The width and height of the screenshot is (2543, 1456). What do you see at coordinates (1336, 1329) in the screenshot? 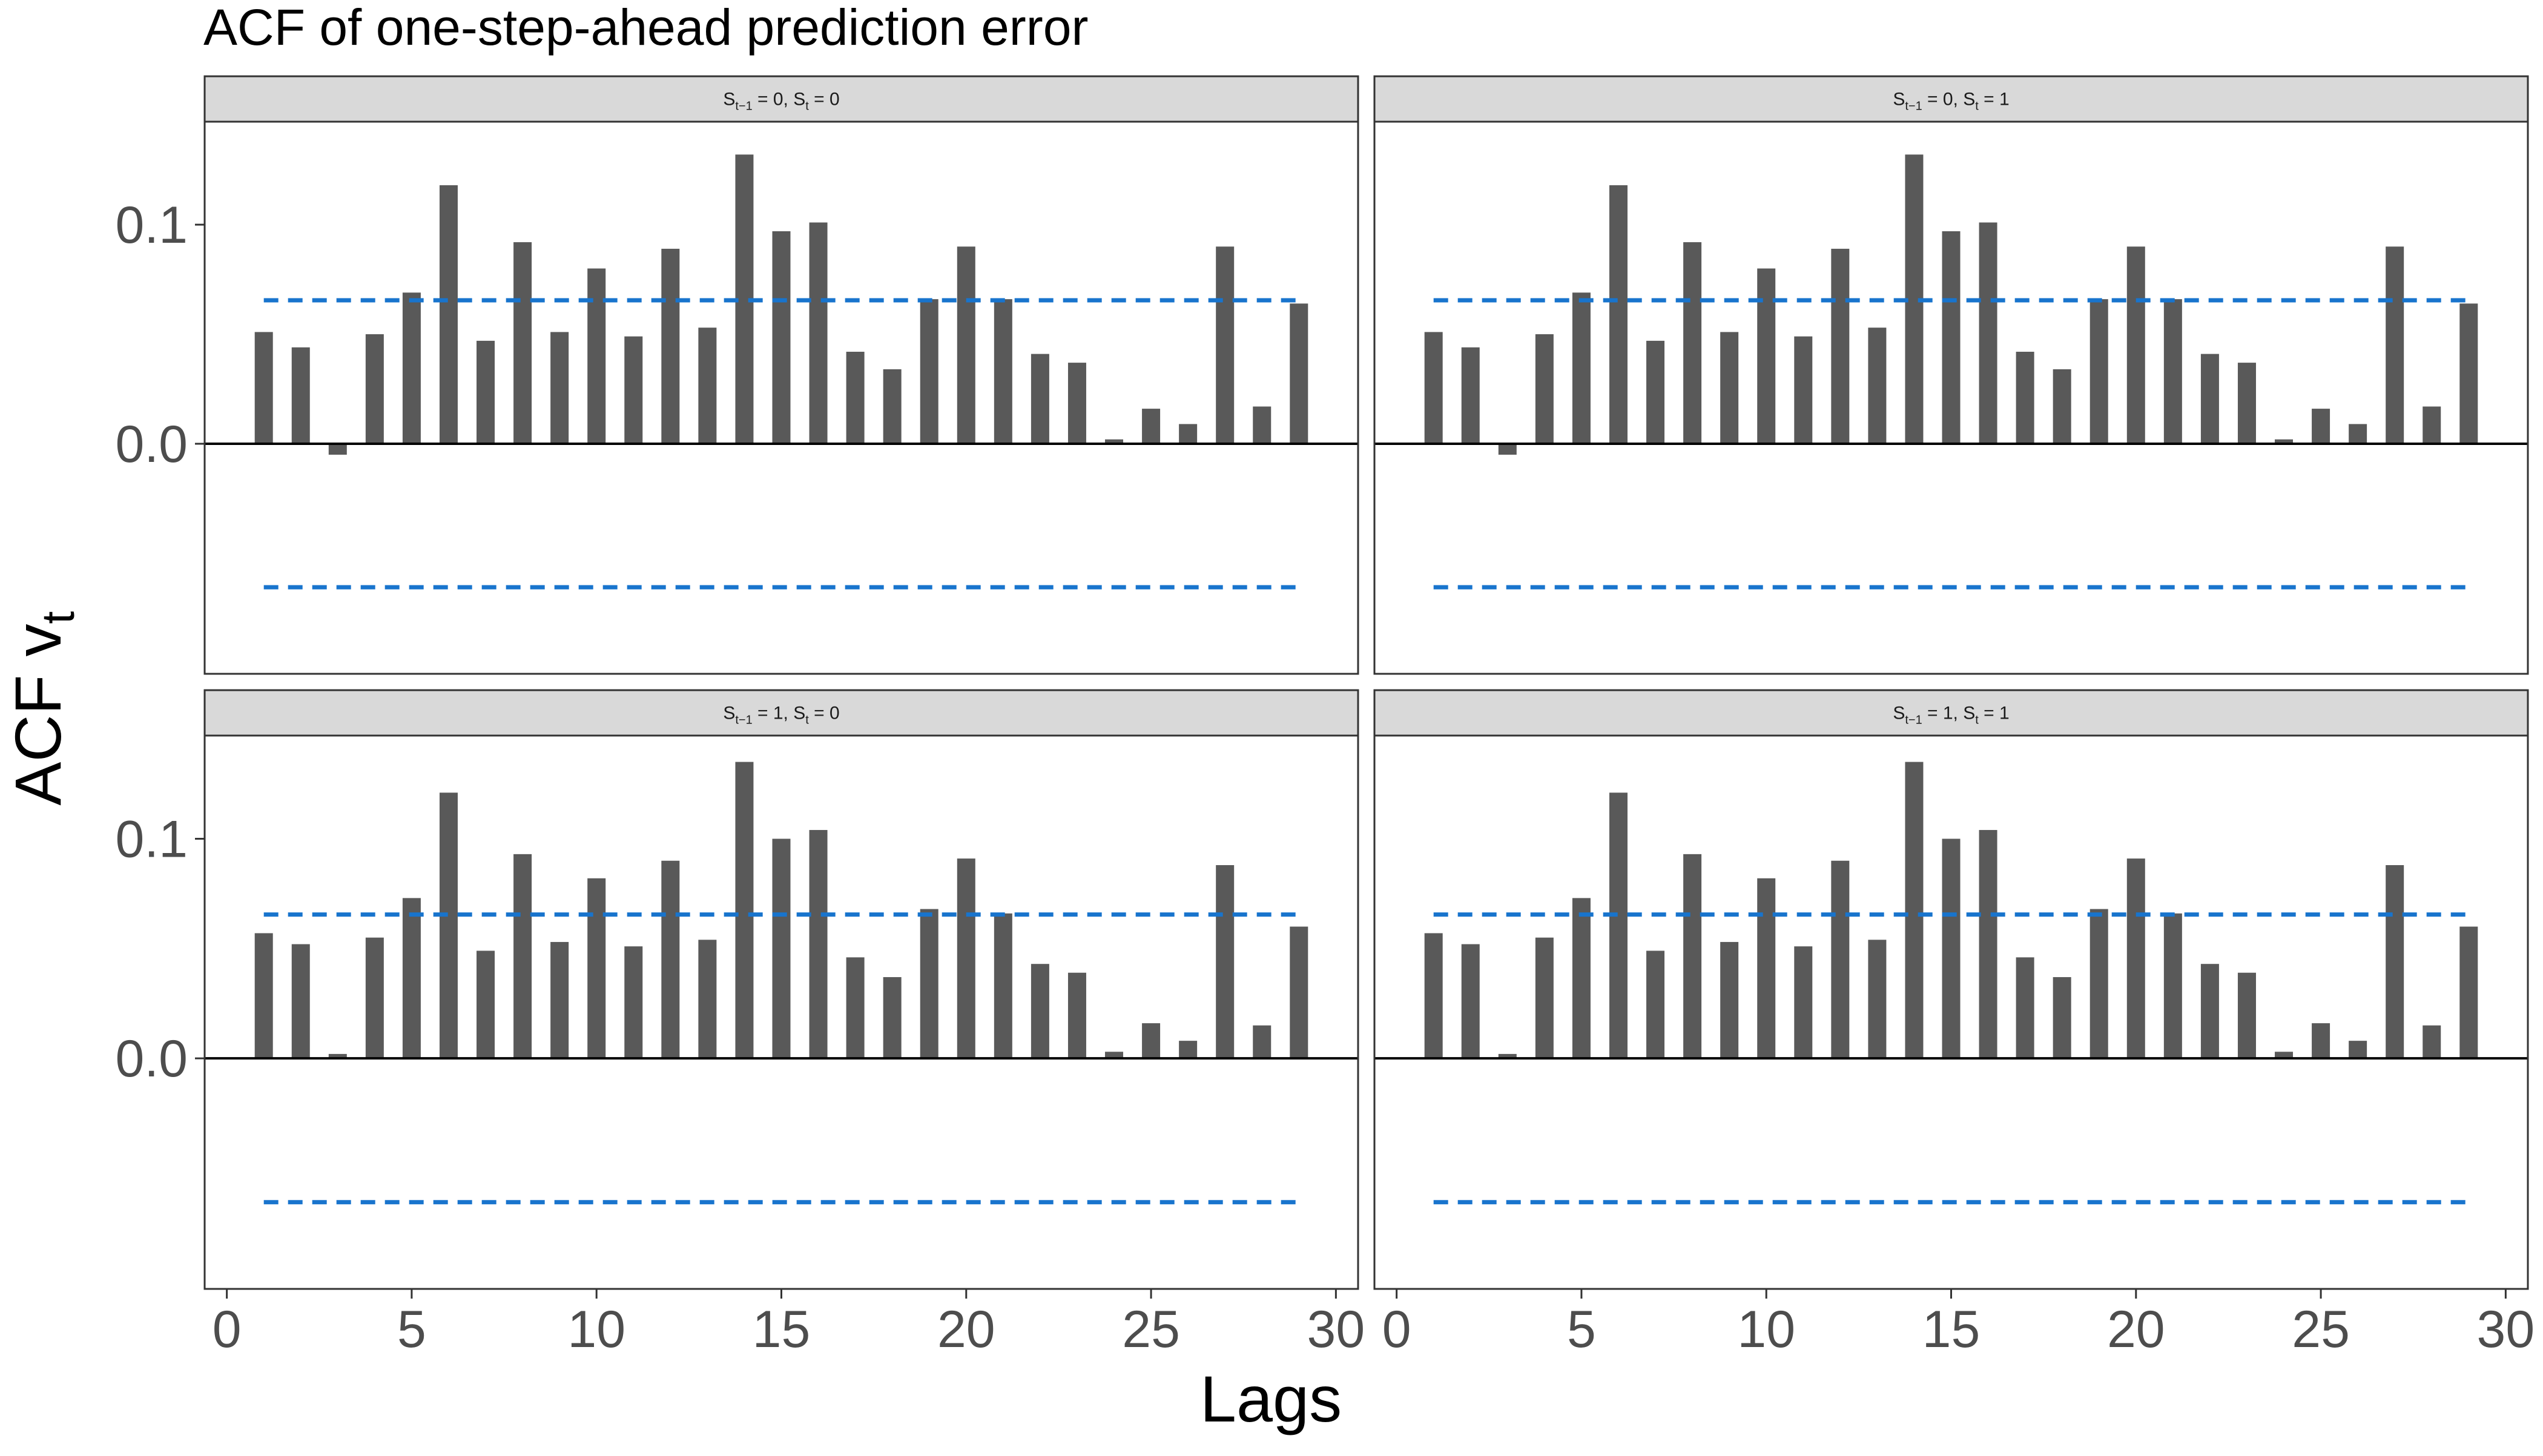
I see `x-tick-label: 30` at bounding box center [1336, 1329].